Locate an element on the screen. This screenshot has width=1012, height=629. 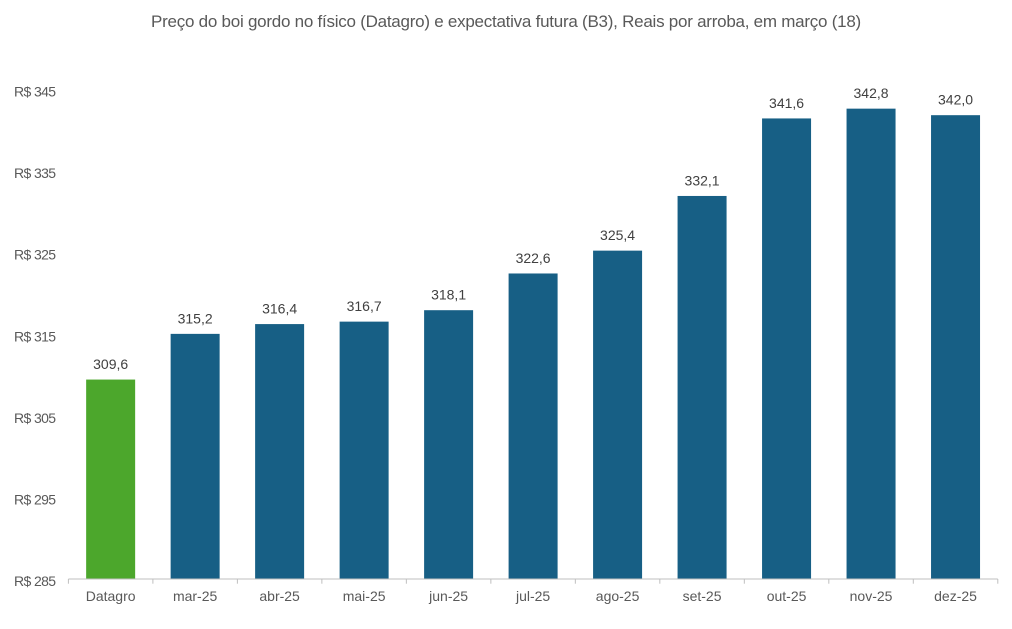
svg-text: 318,1 is located at coordinates (448, 295).